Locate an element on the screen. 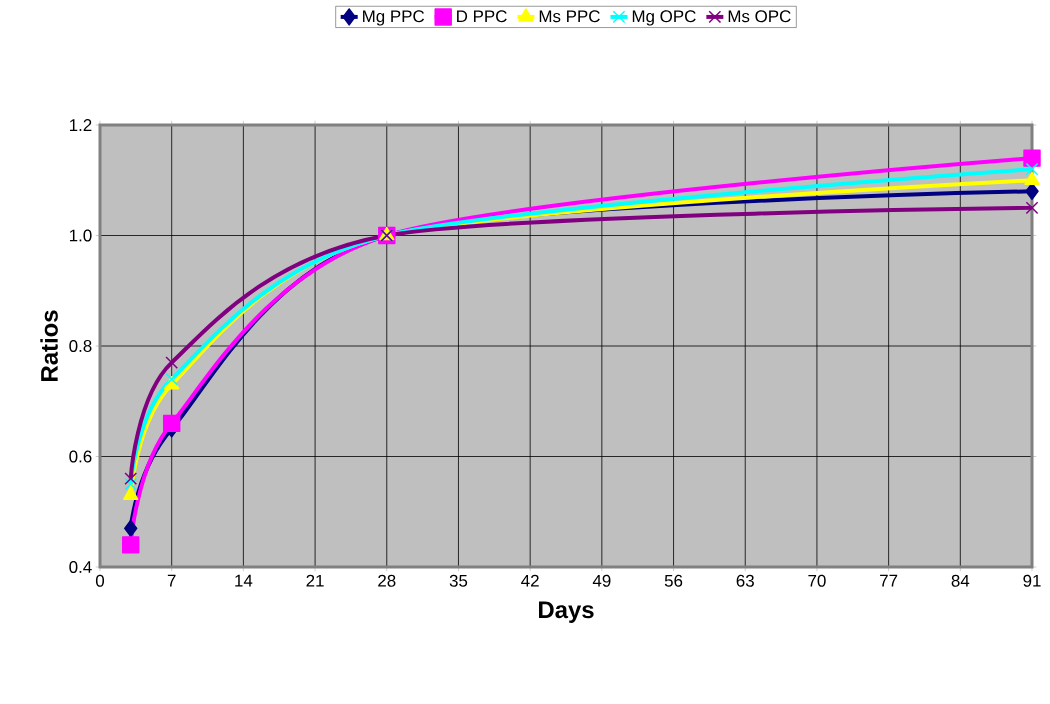 This screenshot has height=704, width=1050. x-tick-label: 35 is located at coordinates (458, 580).